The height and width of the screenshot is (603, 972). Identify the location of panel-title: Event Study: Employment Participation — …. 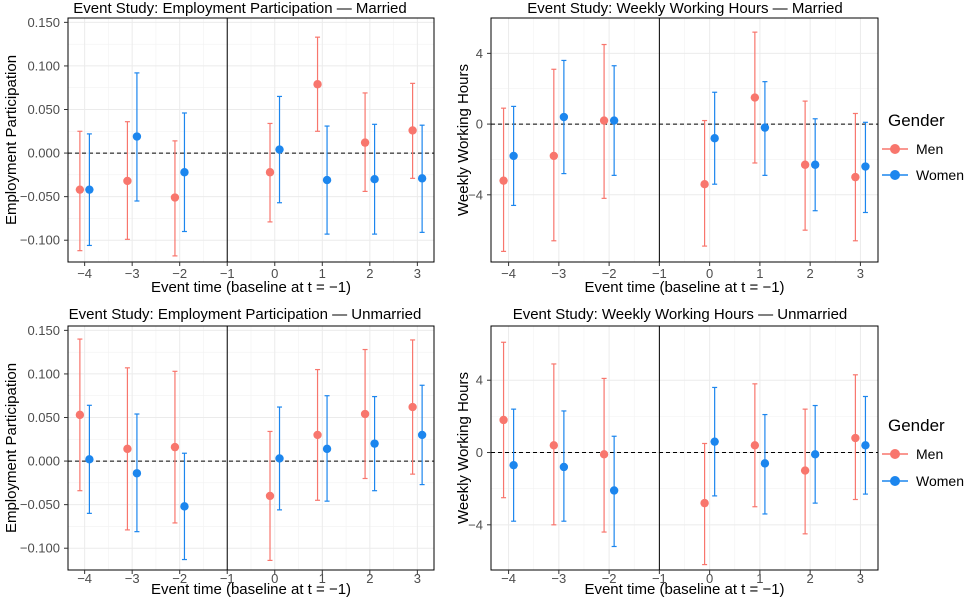
(239, 8).